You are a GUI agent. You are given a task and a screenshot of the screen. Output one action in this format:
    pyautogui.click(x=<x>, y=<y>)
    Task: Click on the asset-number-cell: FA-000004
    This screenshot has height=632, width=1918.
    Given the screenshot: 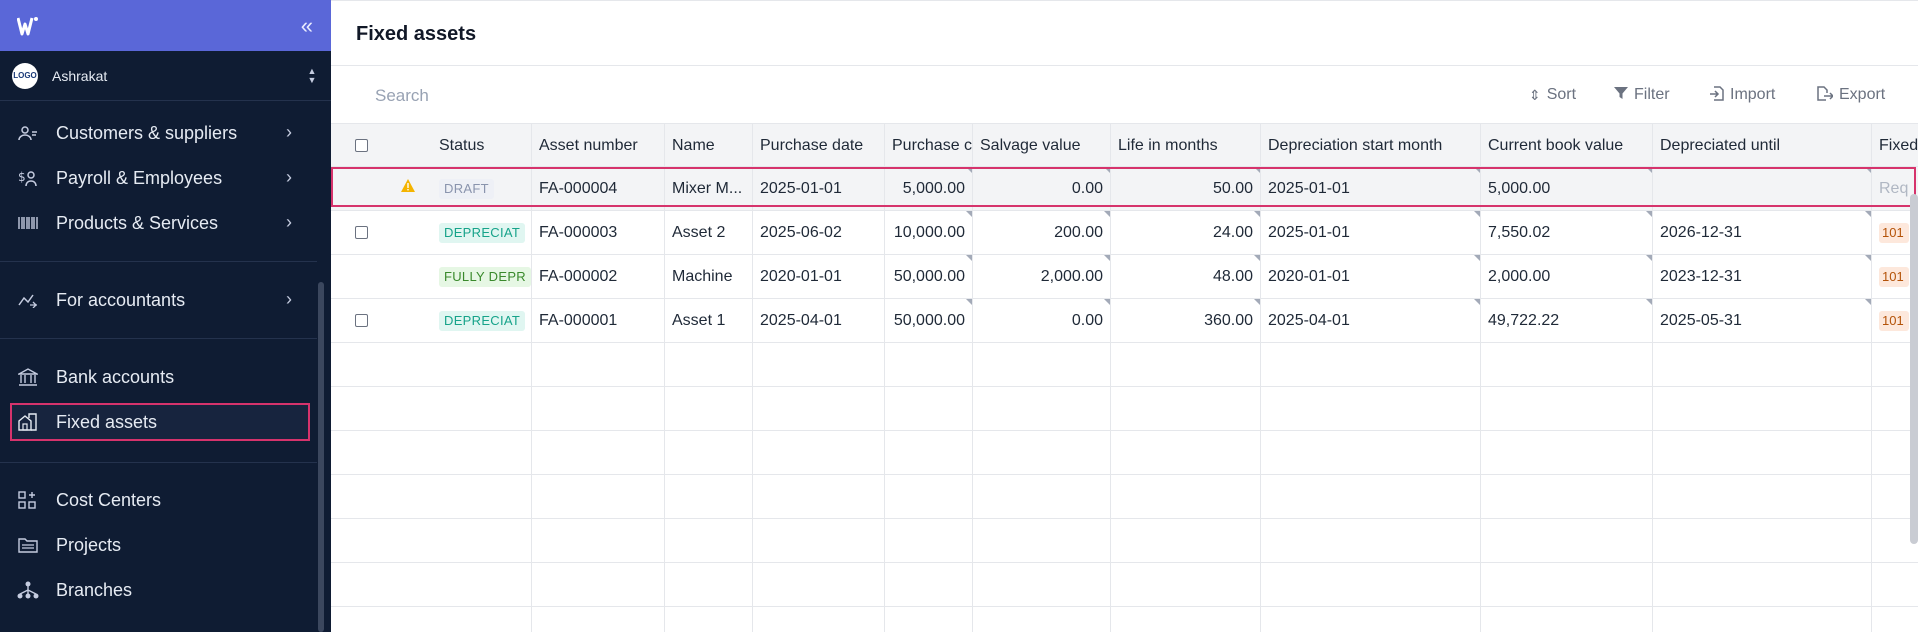 What is the action you would take?
    pyautogui.click(x=597, y=189)
    